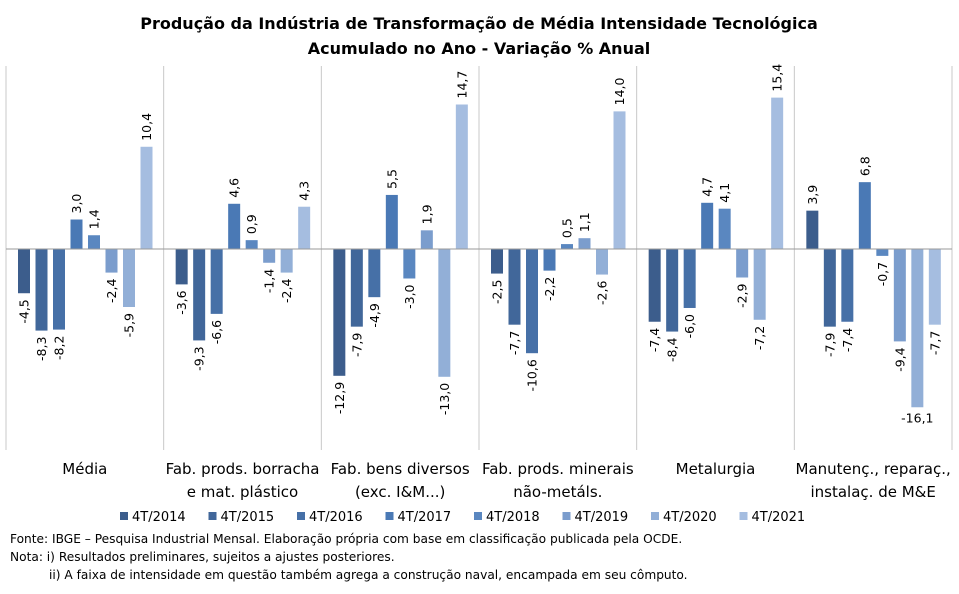  I want to click on data-label: 5,5, so click(391, 179).